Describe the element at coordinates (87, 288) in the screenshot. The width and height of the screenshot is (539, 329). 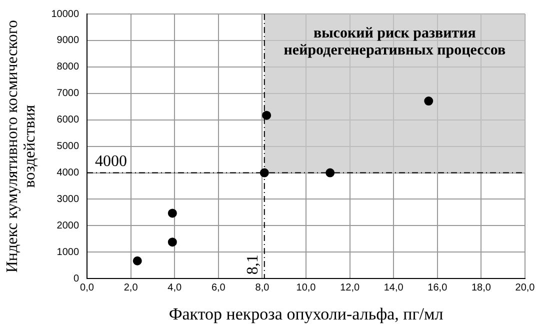
I see `x-tick-label: 0,0` at that location.